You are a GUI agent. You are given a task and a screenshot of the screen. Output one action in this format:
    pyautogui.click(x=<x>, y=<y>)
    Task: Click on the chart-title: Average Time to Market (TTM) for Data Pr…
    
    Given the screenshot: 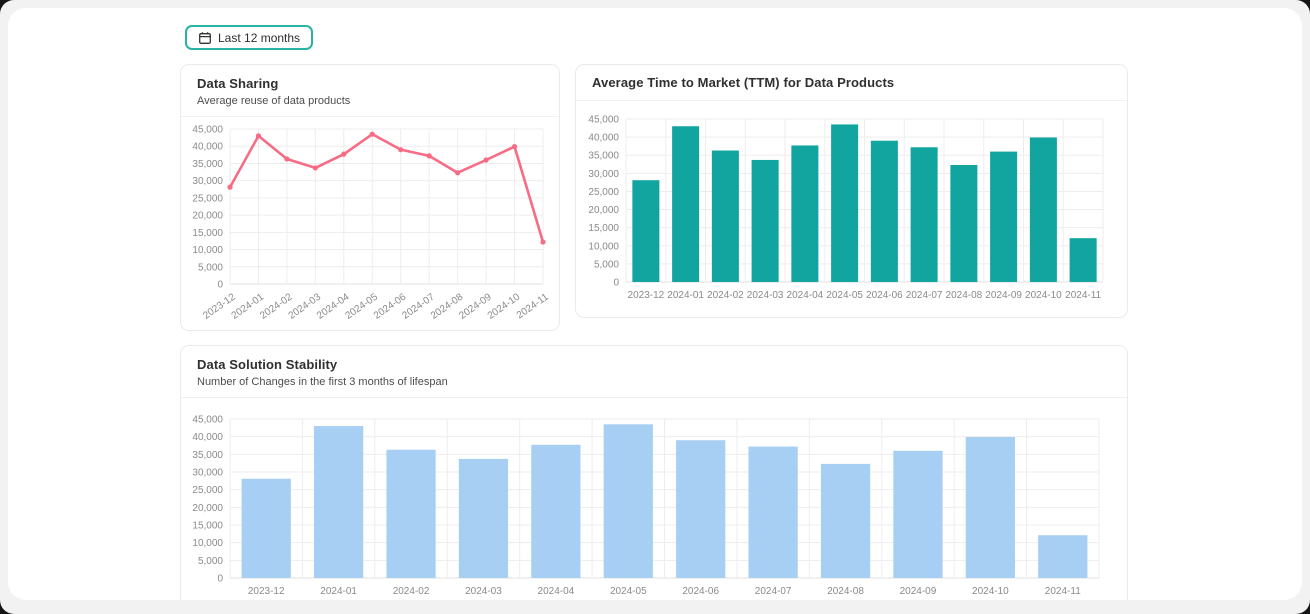 What is the action you would take?
    pyautogui.click(x=743, y=82)
    